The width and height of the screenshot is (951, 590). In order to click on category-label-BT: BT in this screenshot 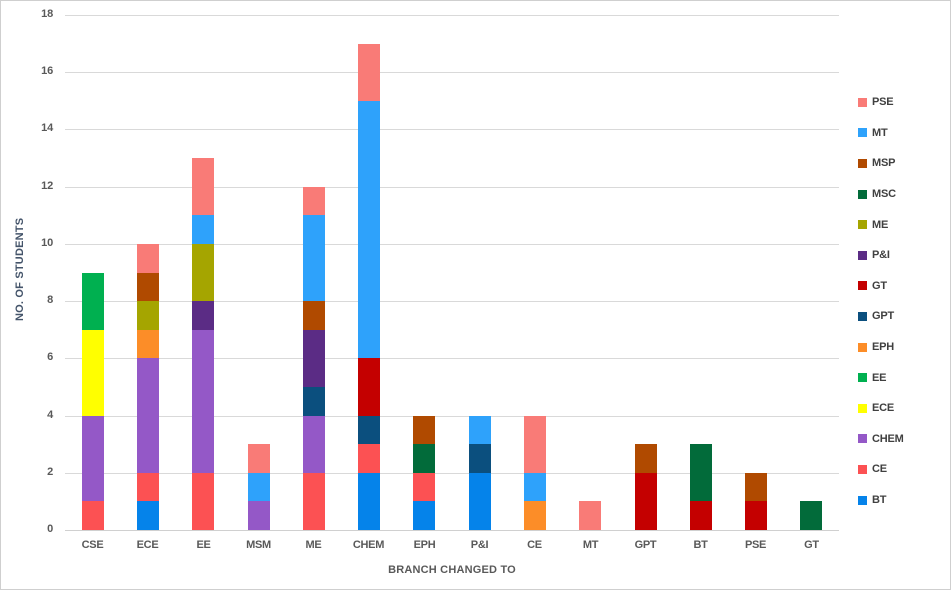, I will do `click(700, 545)`.